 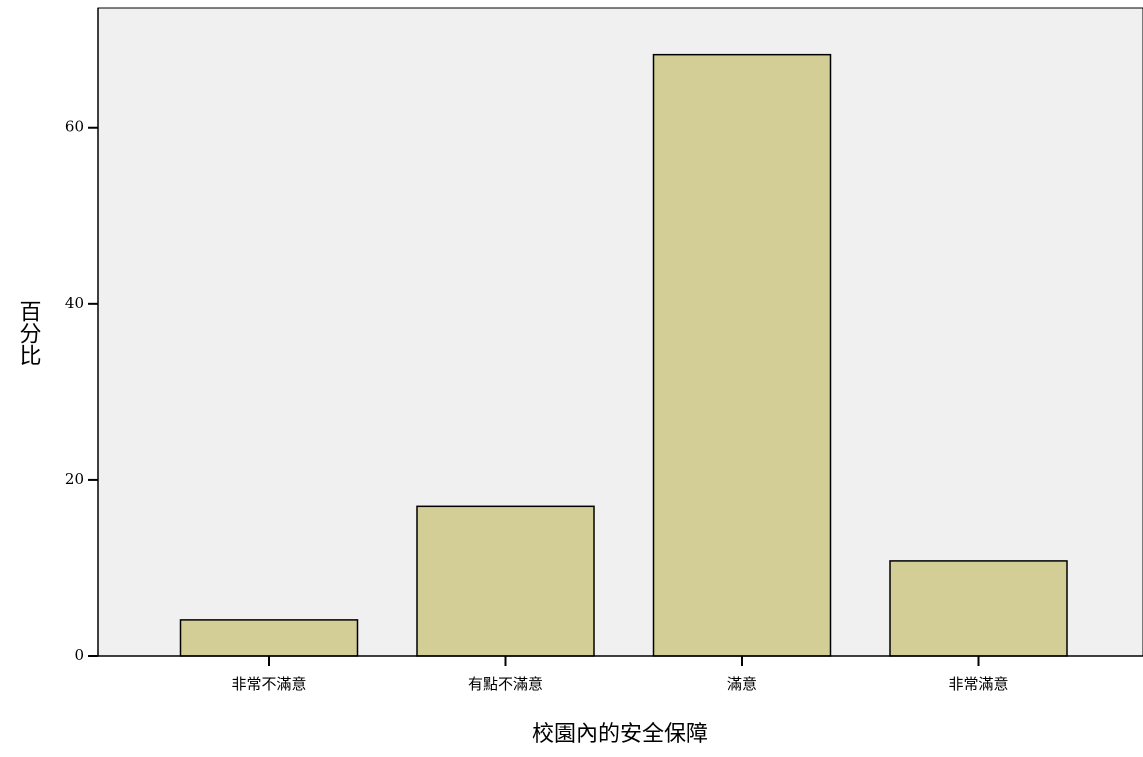 What do you see at coordinates (79, 655) in the screenshot?
I see `y-tick-label: 0` at bounding box center [79, 655].